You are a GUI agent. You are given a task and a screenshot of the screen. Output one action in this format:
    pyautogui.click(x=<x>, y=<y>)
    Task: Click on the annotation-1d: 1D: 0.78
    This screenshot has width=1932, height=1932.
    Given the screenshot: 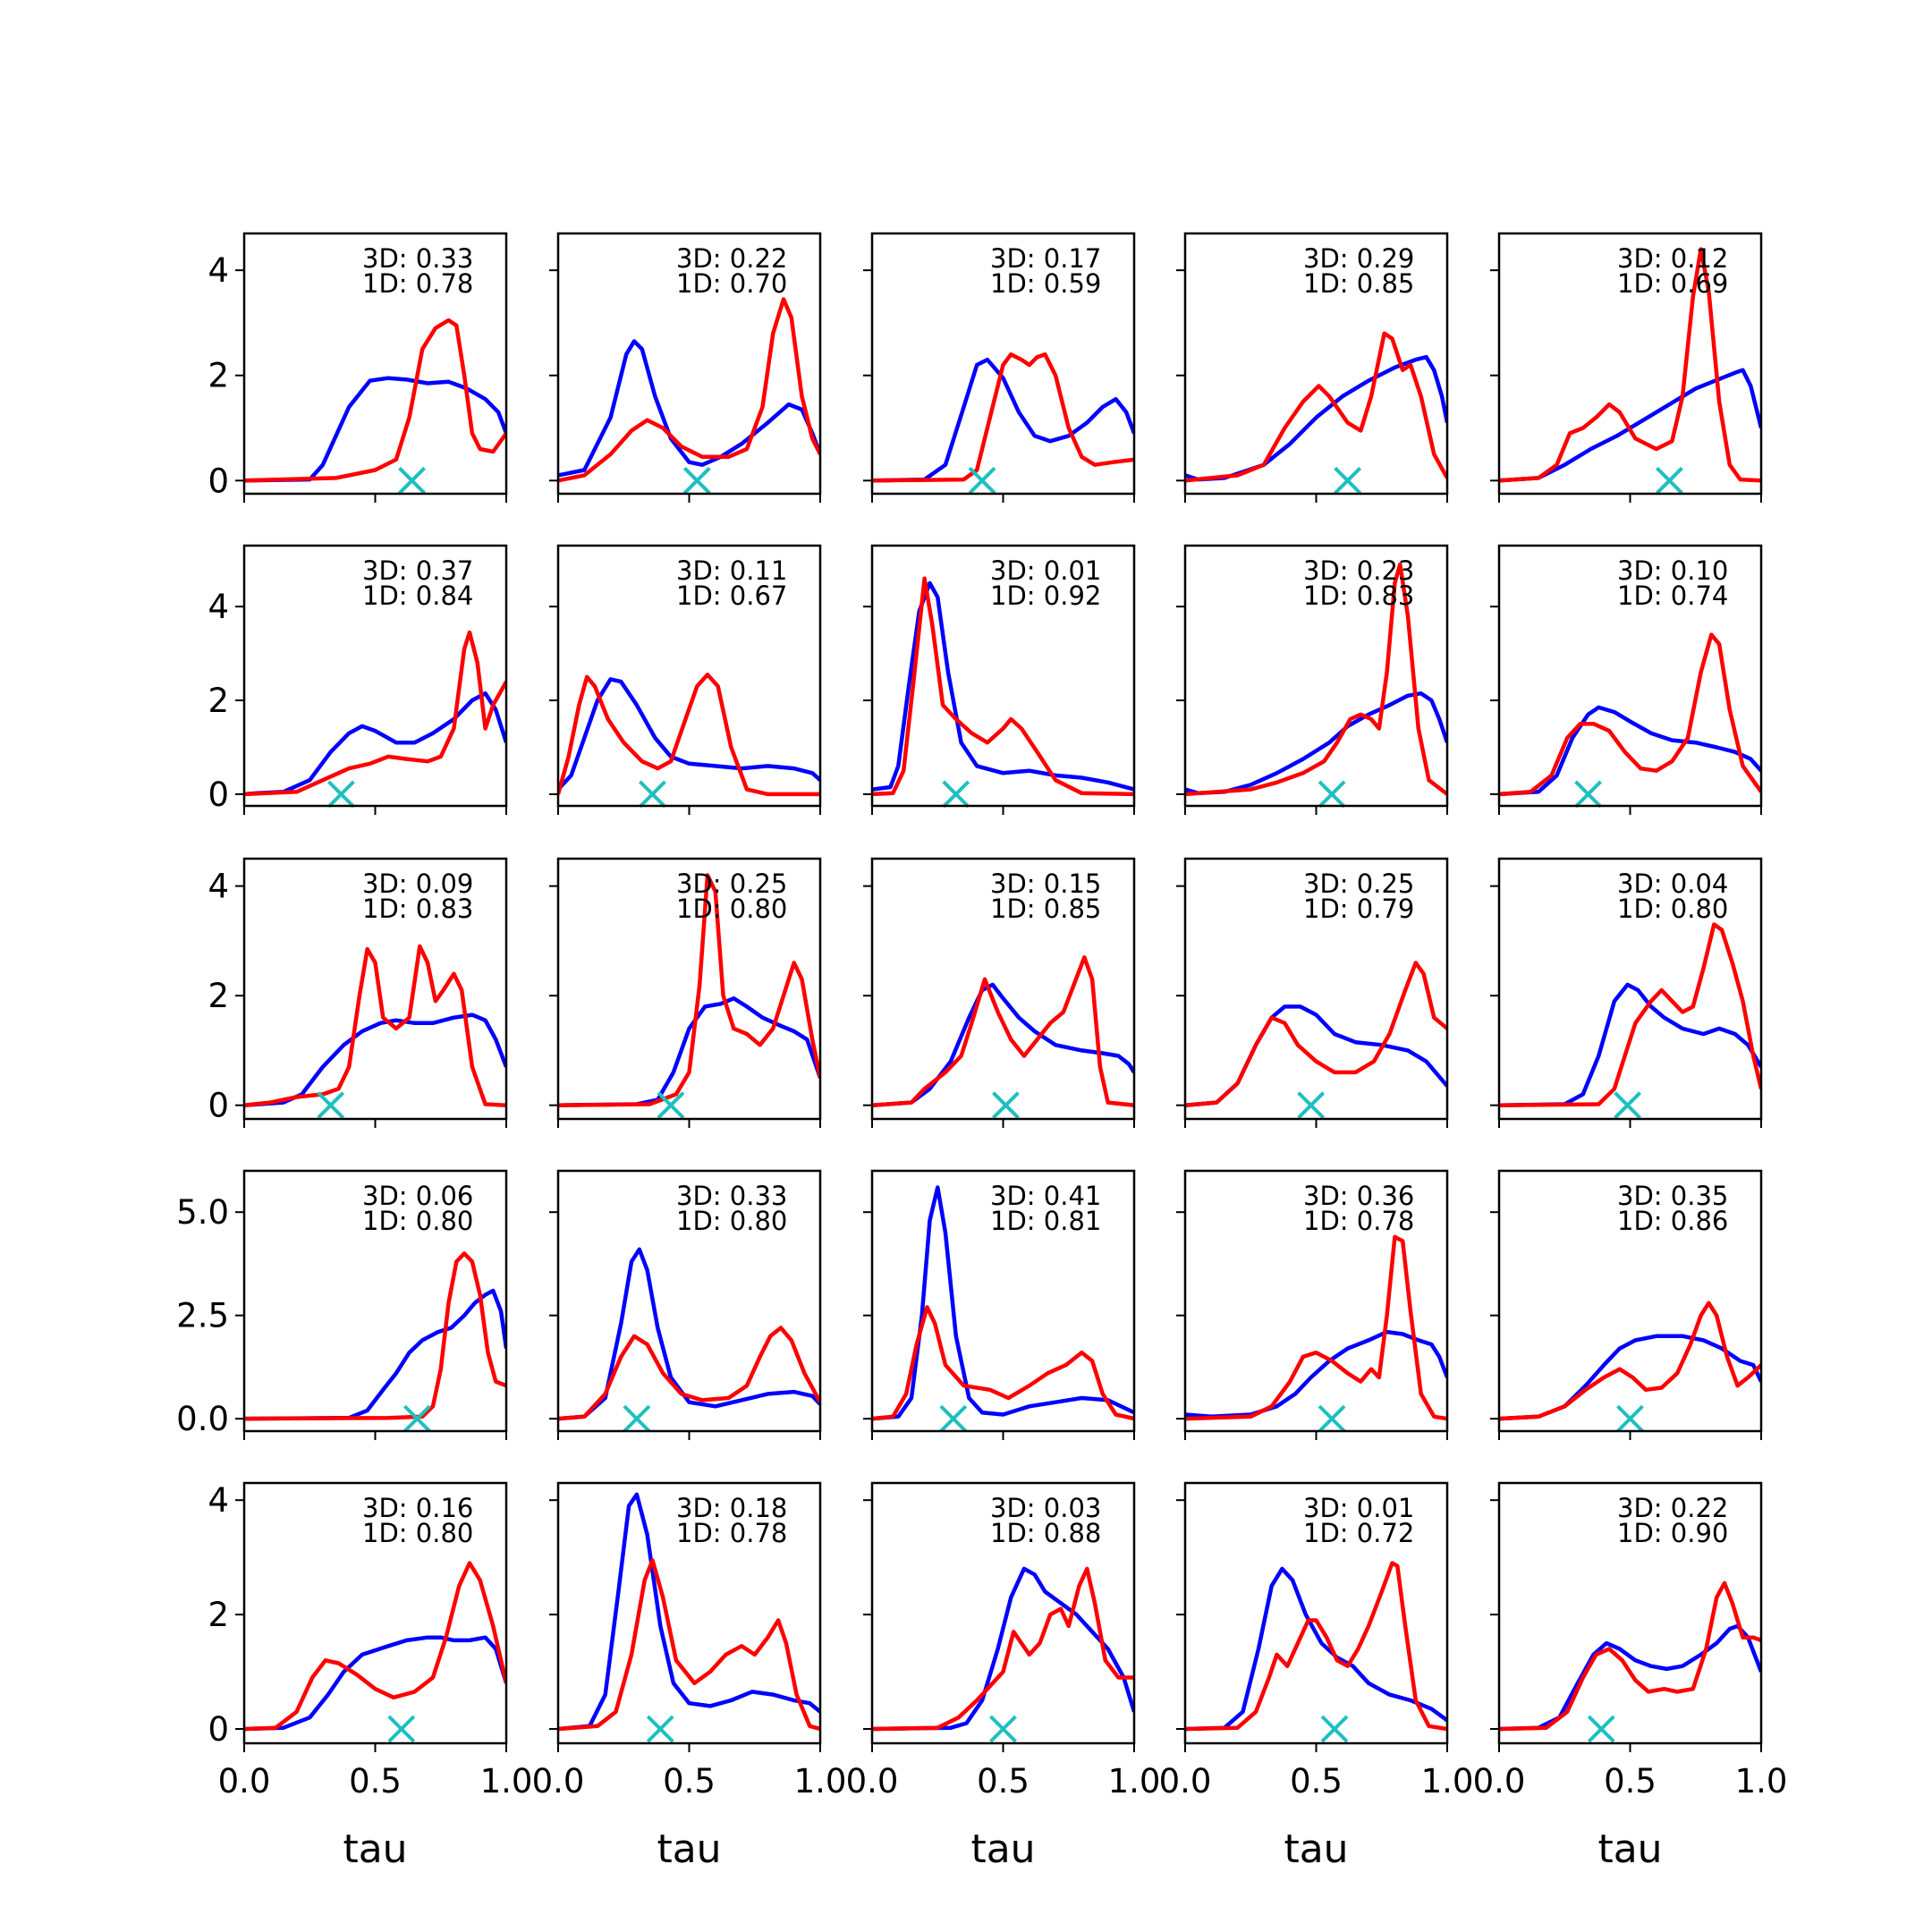 What is the action you would take?
    pyautogui.click(x=417, y=283)
    